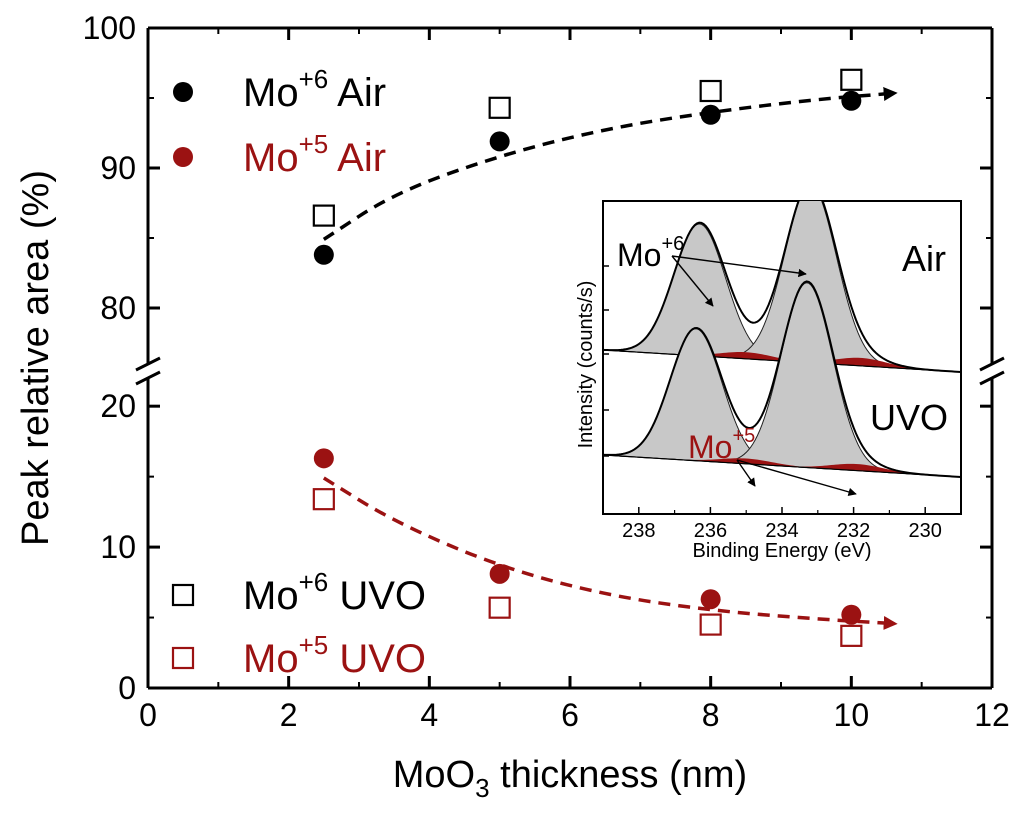 The height and width of the screenshot is (813, 1024). Describe the element at coordinates (118, 308) in the screenshot. I see `y-tick-label: 80` at that location.